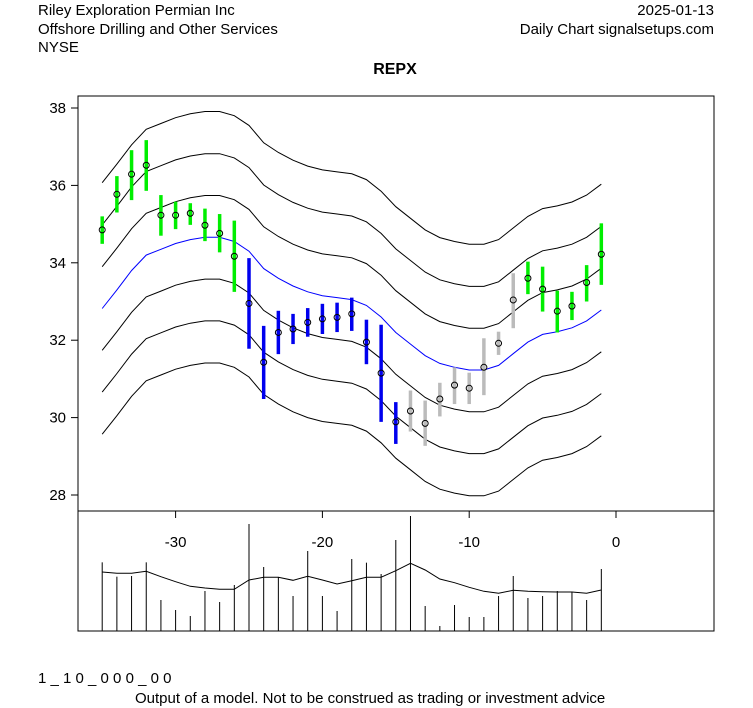  Describe the element at coordinates (58, 47) in the screenshot. I see `exchange: NYSE` at that location.